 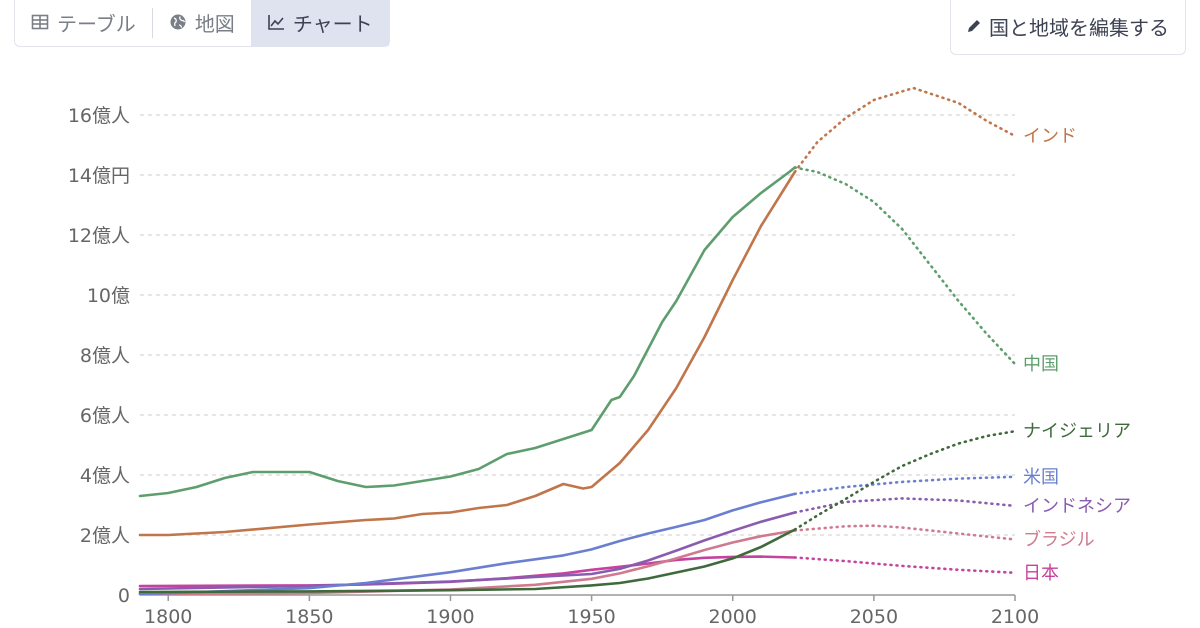 I want to click on y-tick-label: 10億, so click(x=108, y=296).